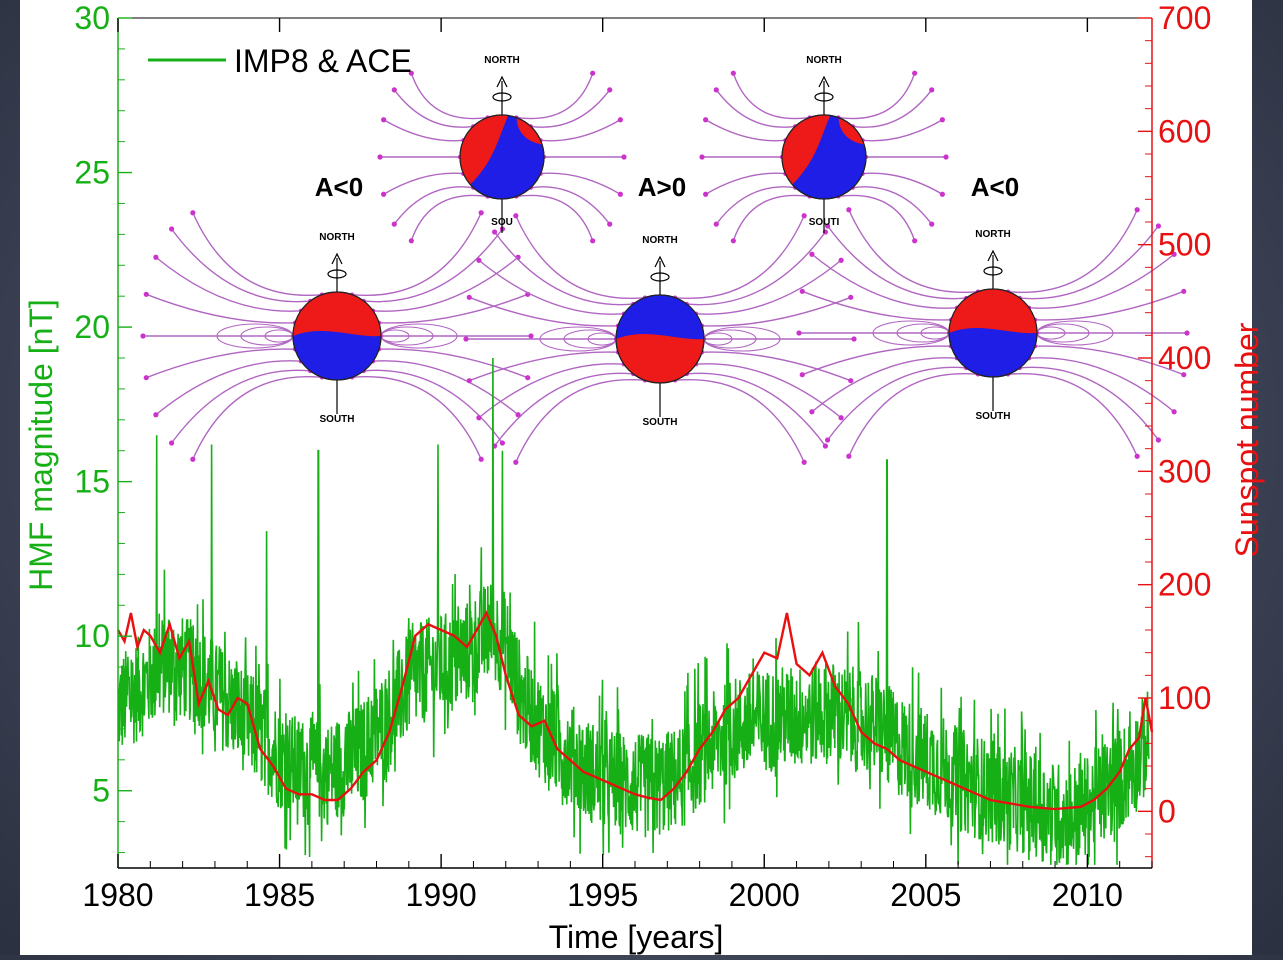 Image resolution: width=1283 pixels, height=960 pixels. What do you see at coordinates (764, 895) in the screenshot?
I see `x-tick-label: 2000` at bounding box center [764, 895].